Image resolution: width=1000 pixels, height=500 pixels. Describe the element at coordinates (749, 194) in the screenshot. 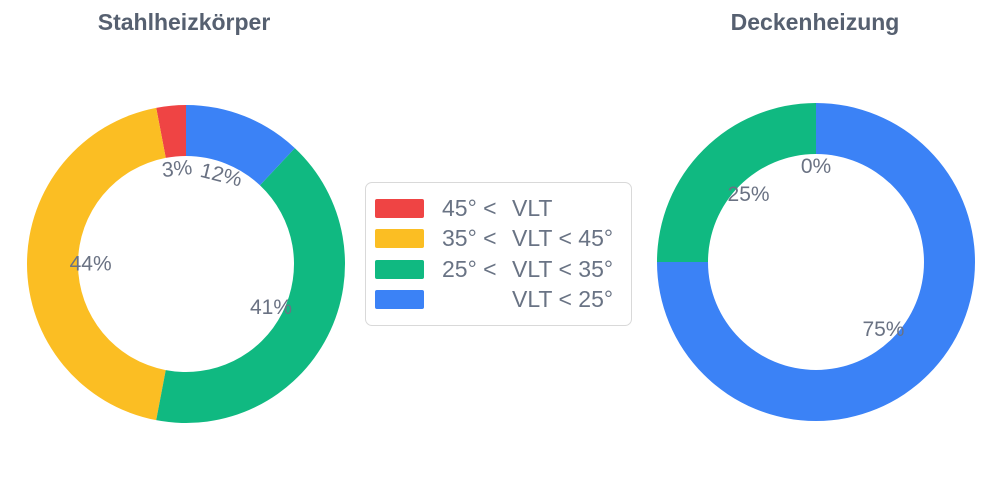

I see `percent-label: 25%` at that location.